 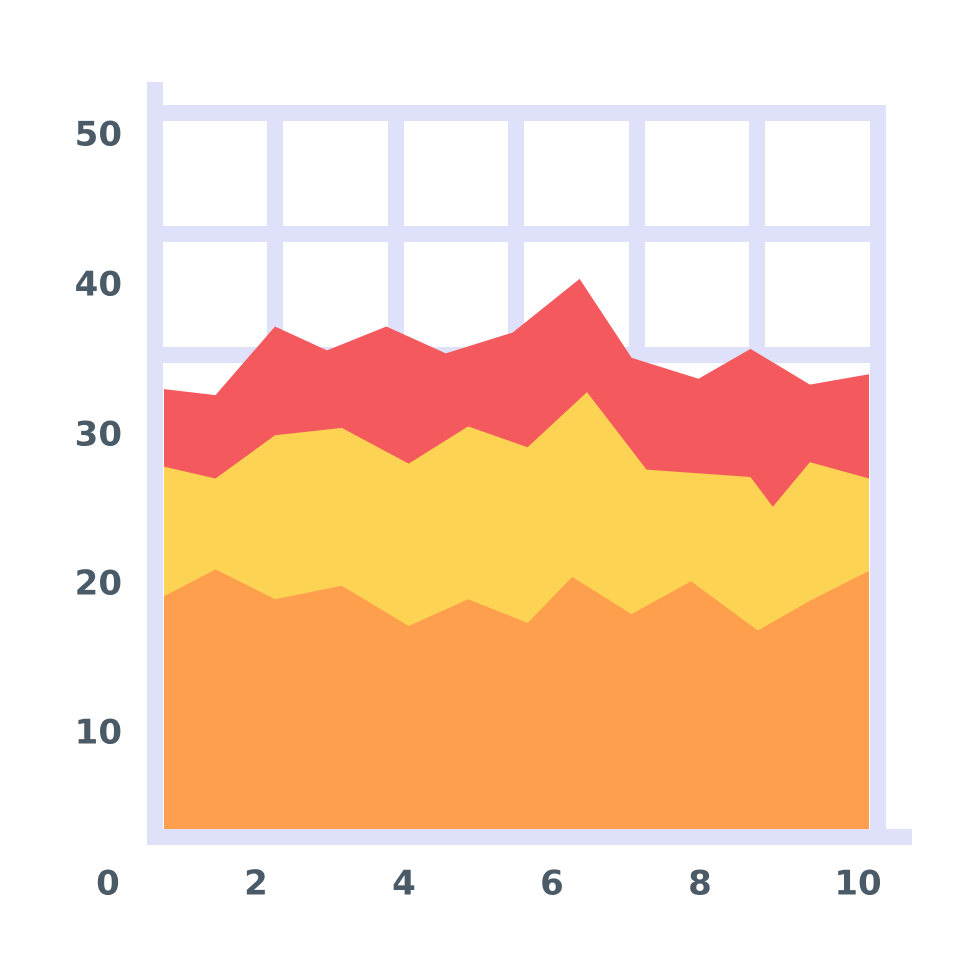 What do you see at coordinates (404, 884) in the screenshot?
I see `x-tick-label-4: 4` at bounding box center [404, 884].